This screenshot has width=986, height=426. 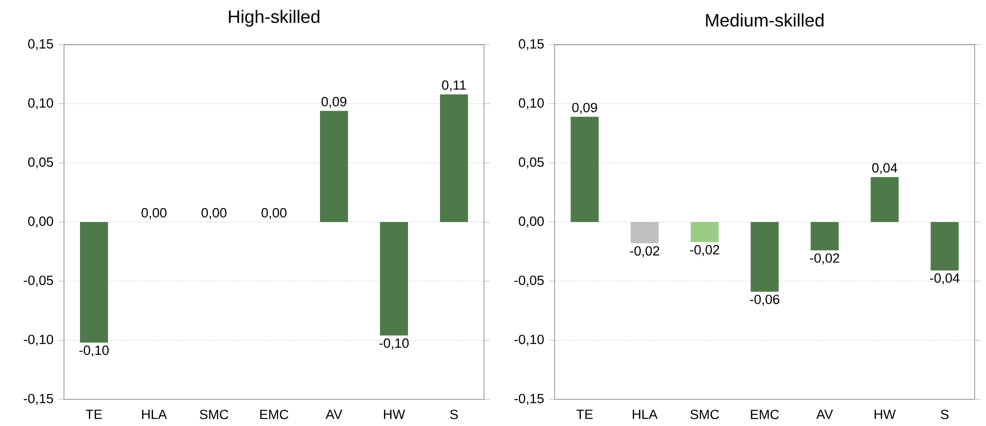 What do you see at coordinates (885, 168) in the screenshot?
I see `data-label: 0,04` at bounding box center [885, 168].